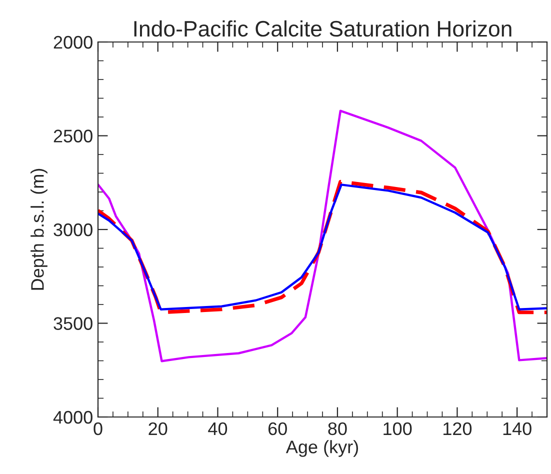  What do you see at coordinates (218, 429) in the screenshot?
I see `x-tick-label: 40` at bounding box center [218, 429].